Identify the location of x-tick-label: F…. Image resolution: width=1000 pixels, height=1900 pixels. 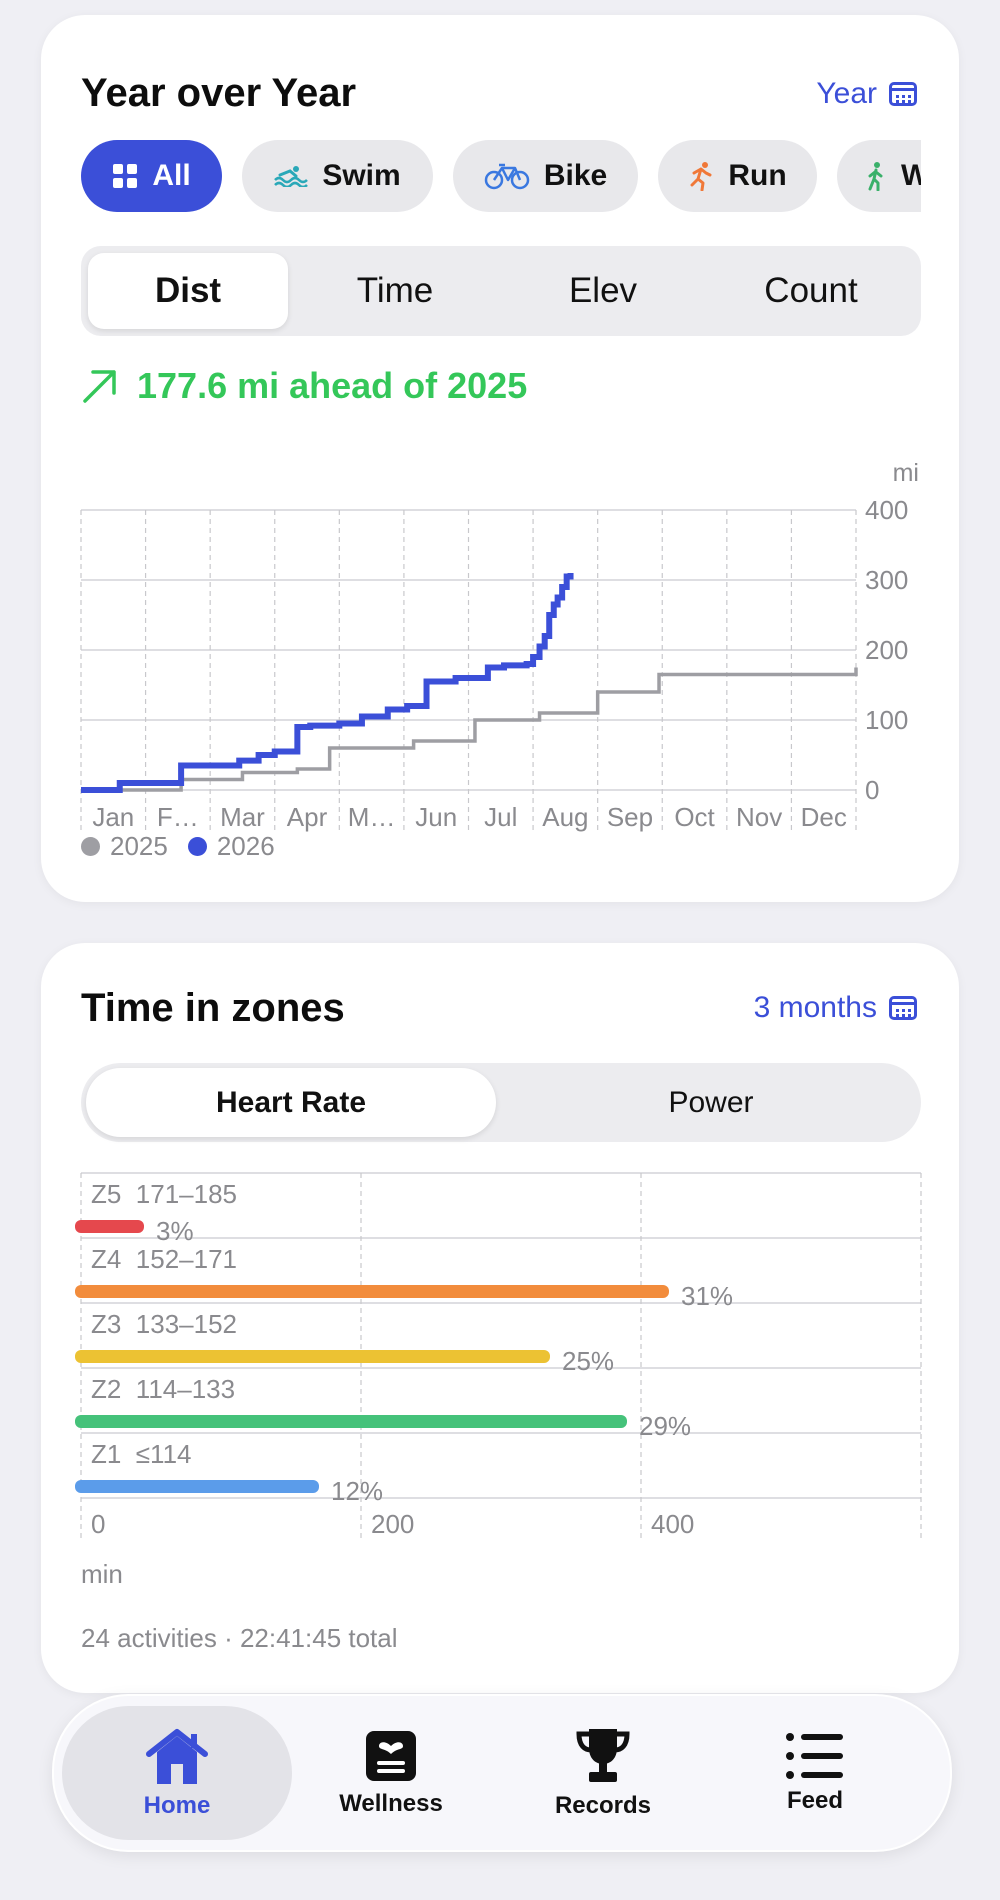
(178, 817).